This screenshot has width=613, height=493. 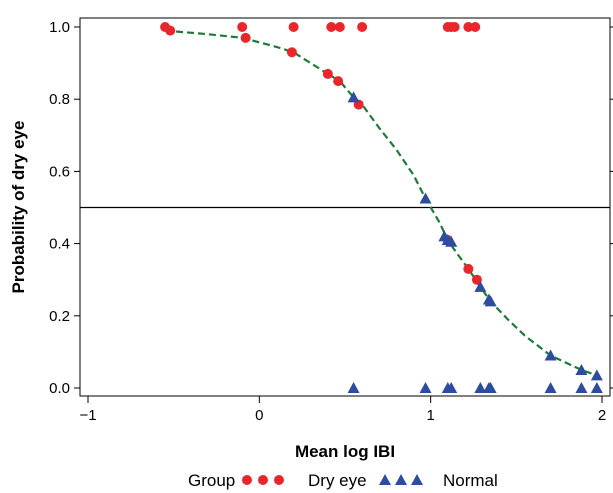 What do you see at coordinates (337, 480) in the screenshot?
I see `legend-dry-eye-label: Dry eye` at bounding box center [337, 480].